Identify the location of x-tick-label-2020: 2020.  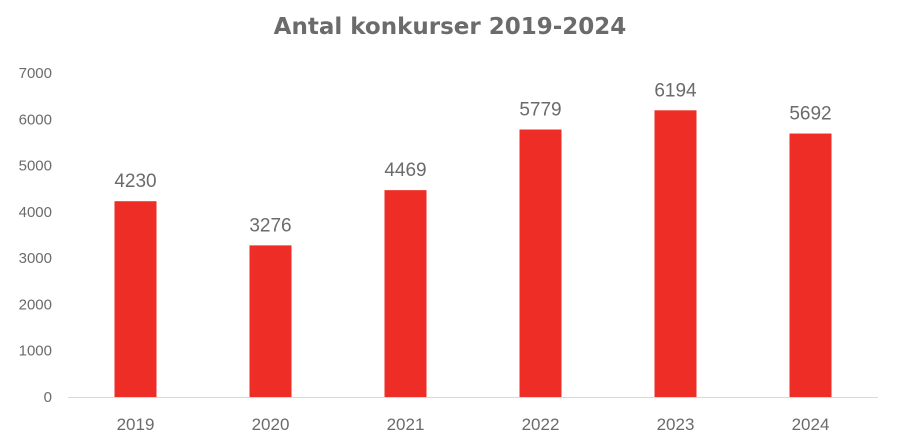
(271, 424).